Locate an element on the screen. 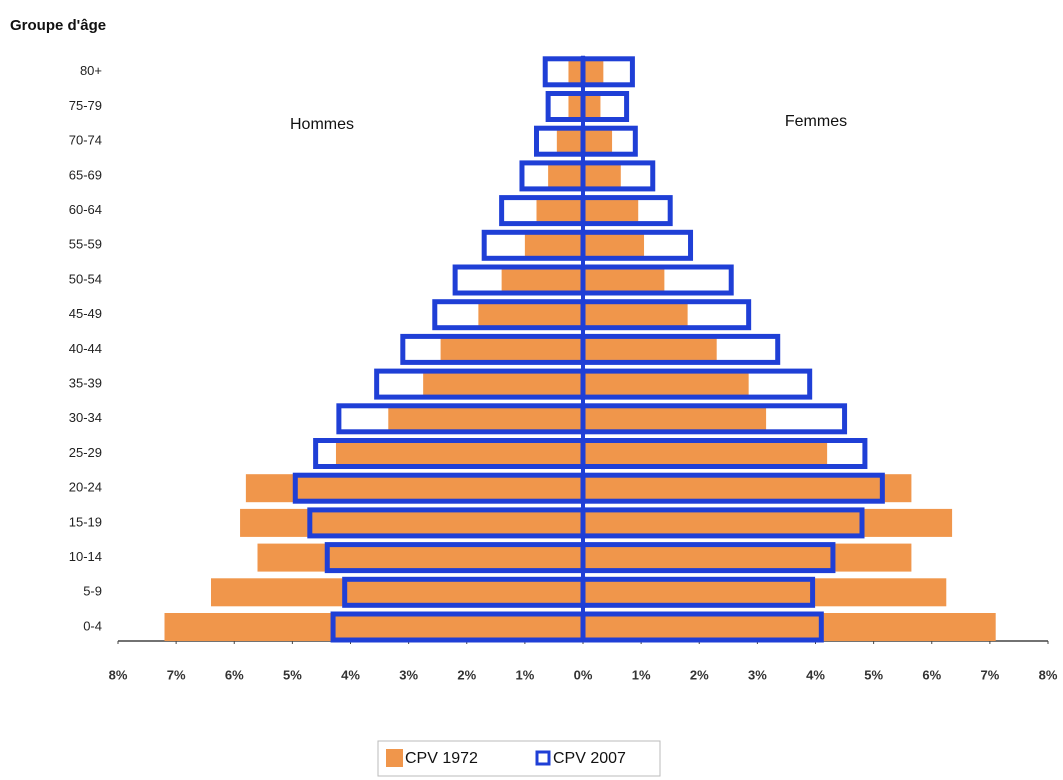  y-tick-label: 0-4 is located at coordinates (92, 625).